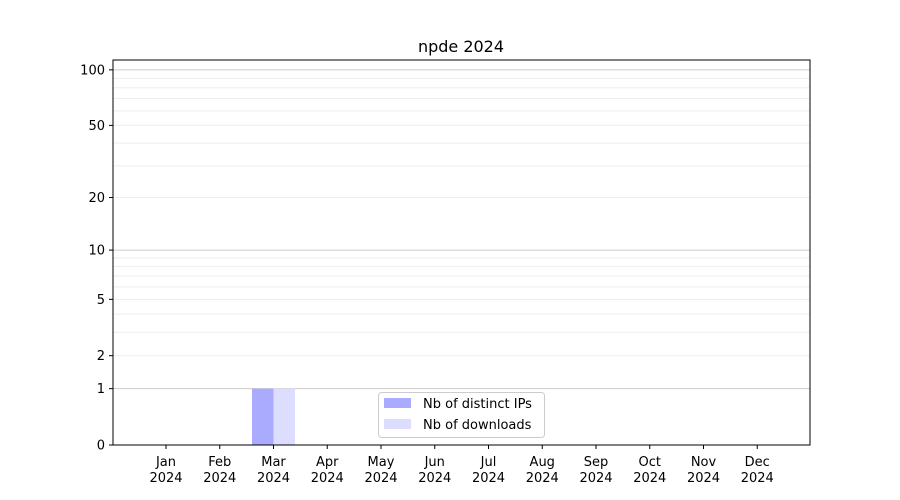 The image size is (900, 500). I want to click on y-tick-label: 2, so click(101, 356).